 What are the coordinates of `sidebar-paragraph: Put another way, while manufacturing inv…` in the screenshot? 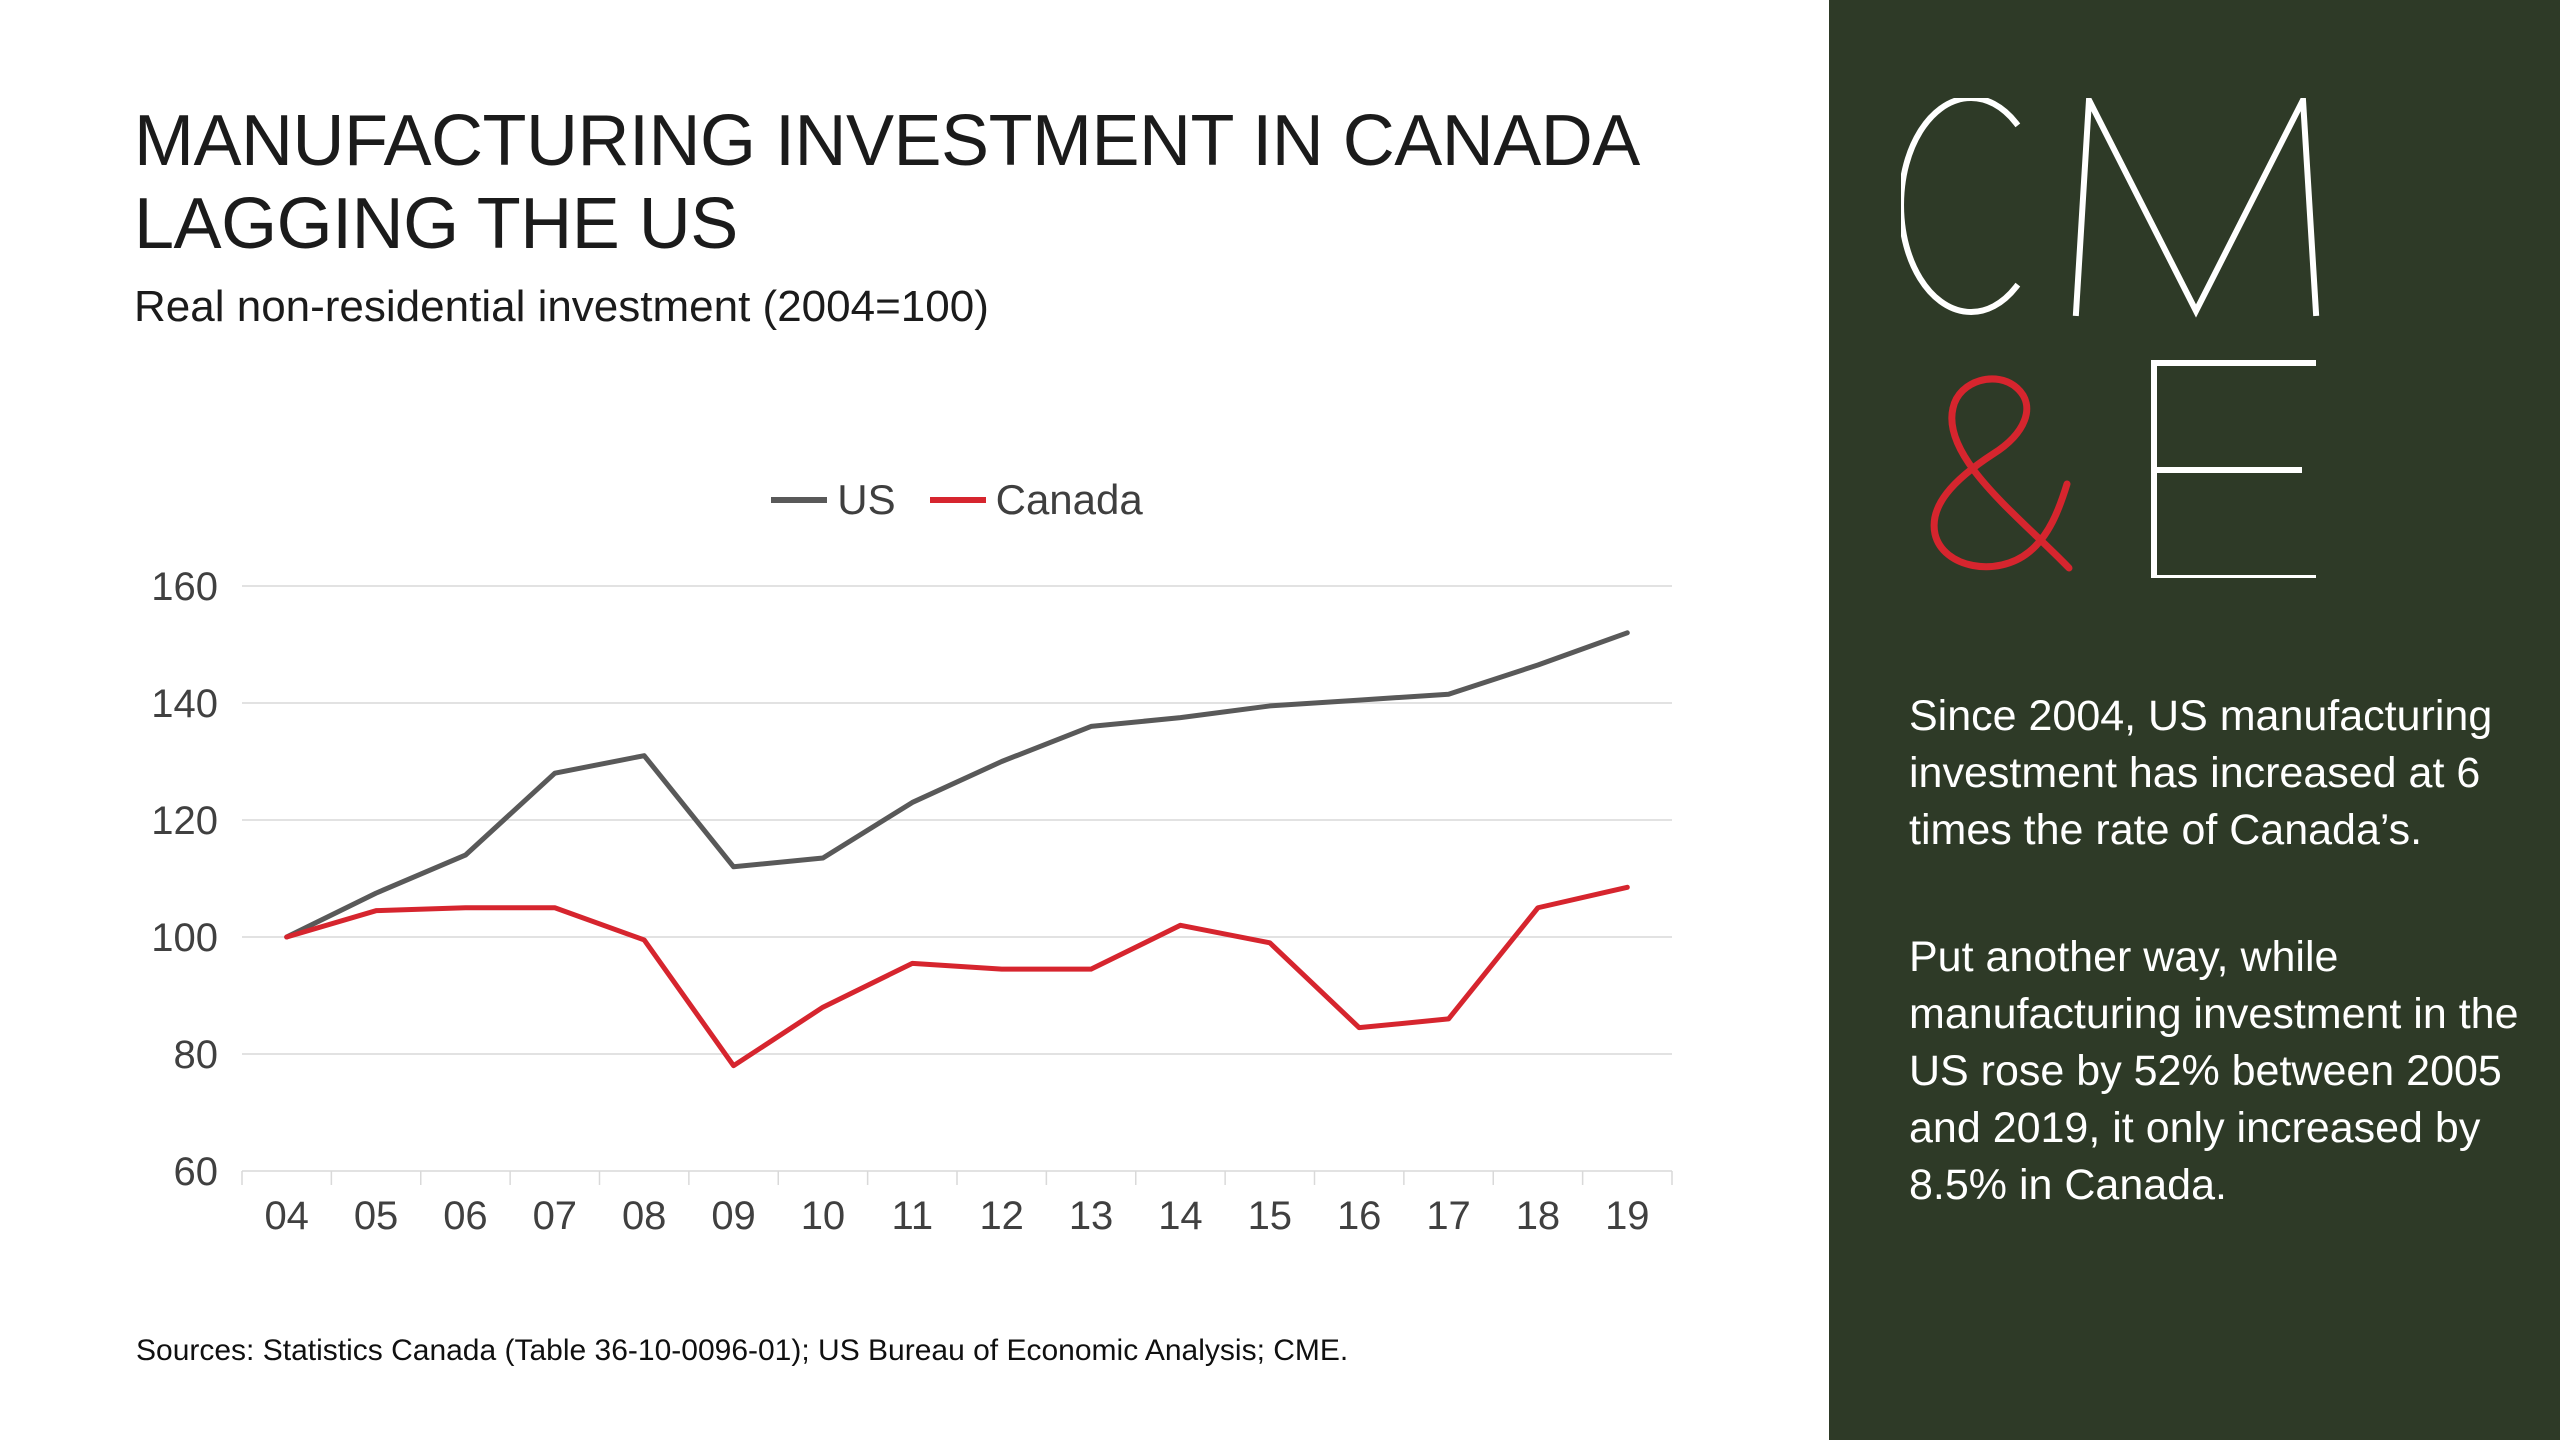 It's located at (2214, 1071).